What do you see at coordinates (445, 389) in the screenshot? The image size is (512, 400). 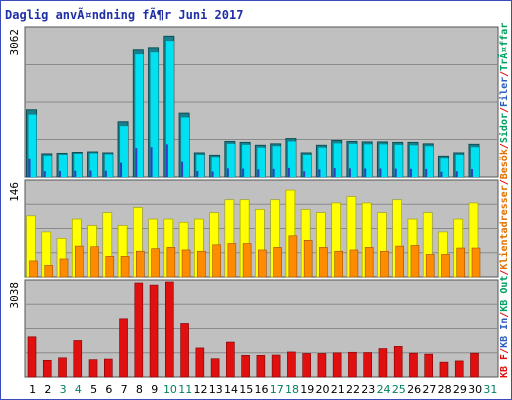 I see `x-tick-label: 28` at bounding box center [445, 389].